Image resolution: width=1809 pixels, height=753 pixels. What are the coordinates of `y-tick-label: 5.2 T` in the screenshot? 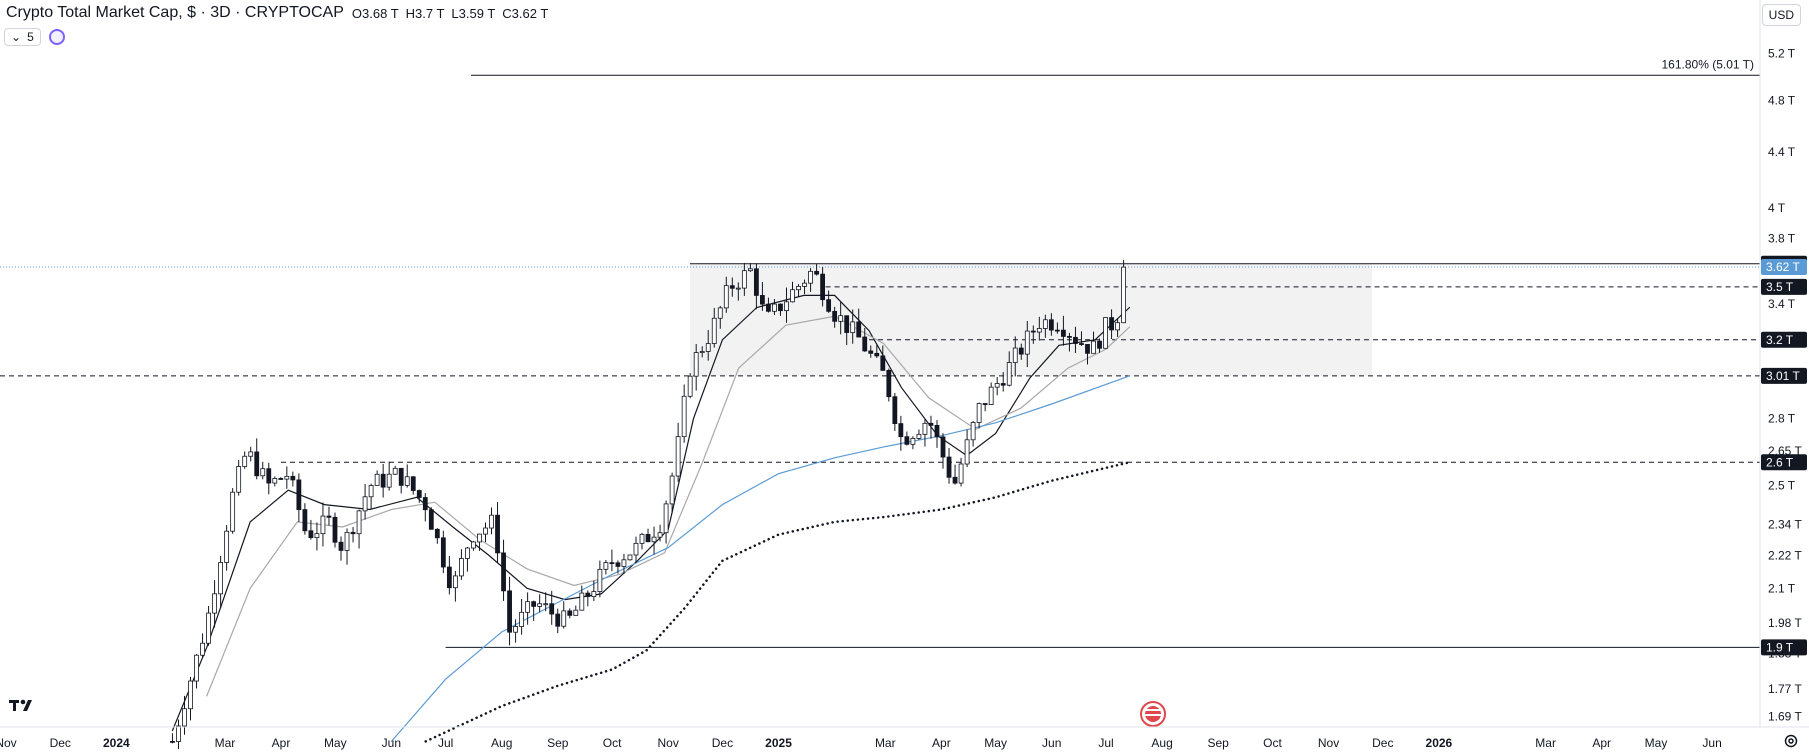 It's located at (1782, 53).